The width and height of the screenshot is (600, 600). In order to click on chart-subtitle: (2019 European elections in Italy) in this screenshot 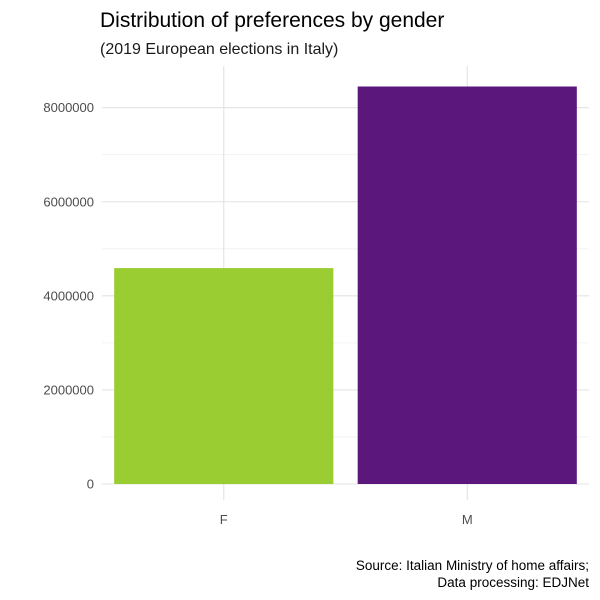, I will do `click(219, 49)`.